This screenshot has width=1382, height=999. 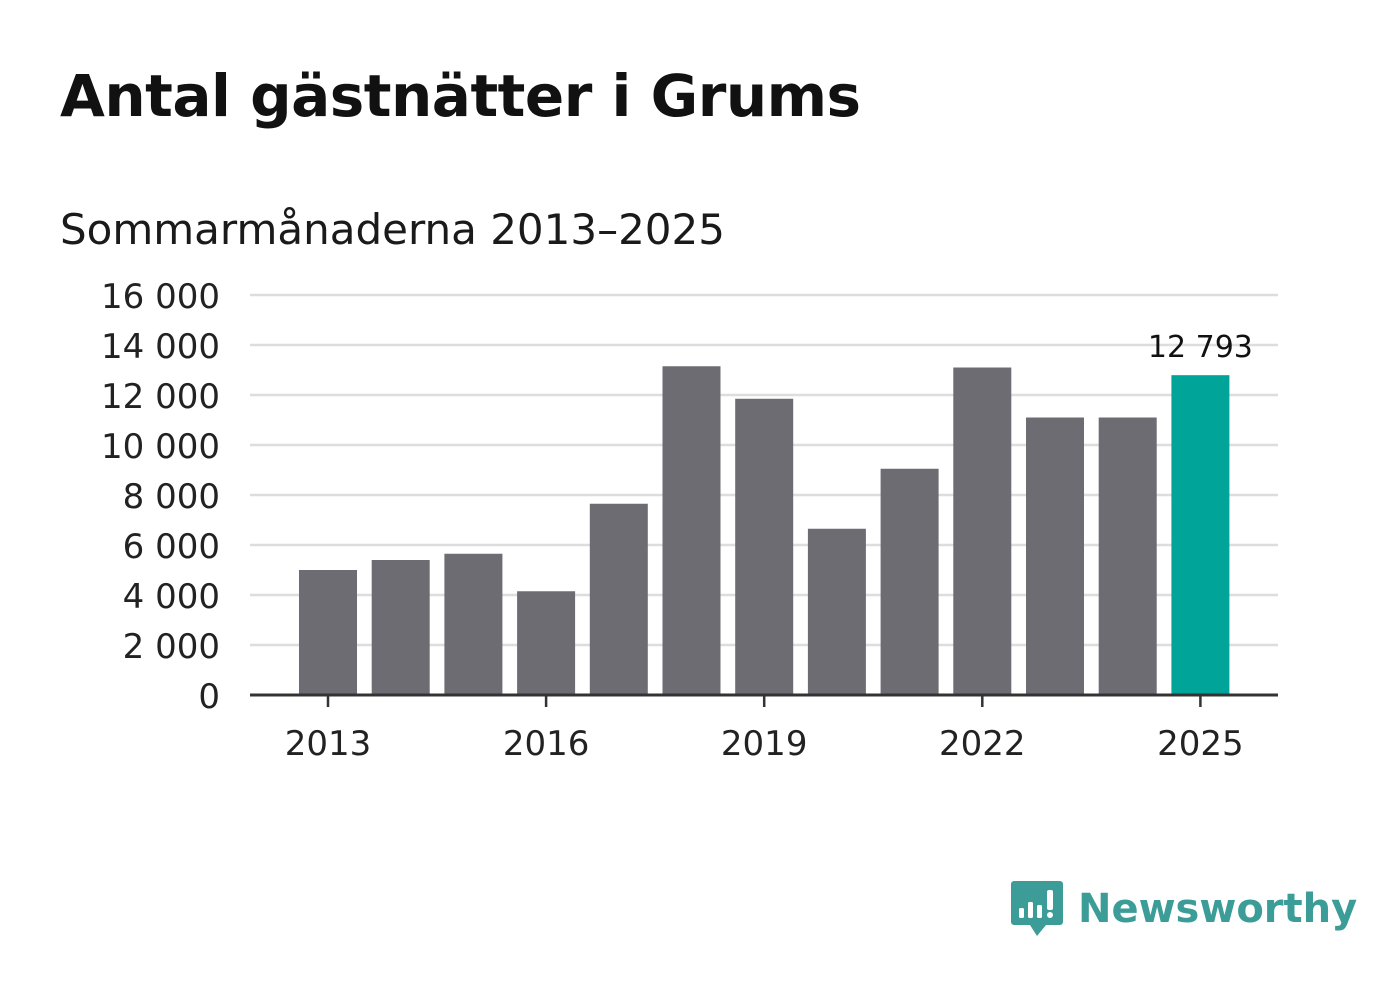 I want to click on annotations: 12 793, so click(x=1200, y=347).